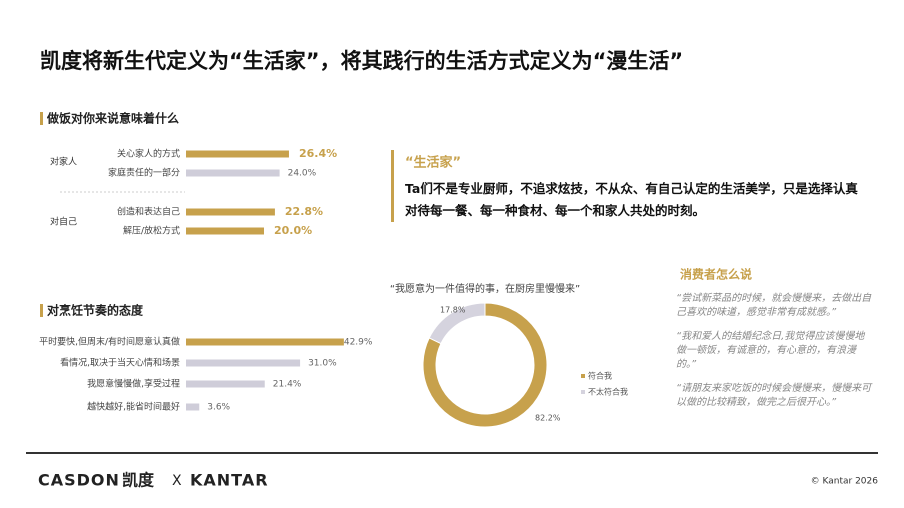 This screenshot has height=508, width=904. Describe the element at coordinates (148, 212) in the screenshot. I see `category-label: 创造和表达自己` at that location.